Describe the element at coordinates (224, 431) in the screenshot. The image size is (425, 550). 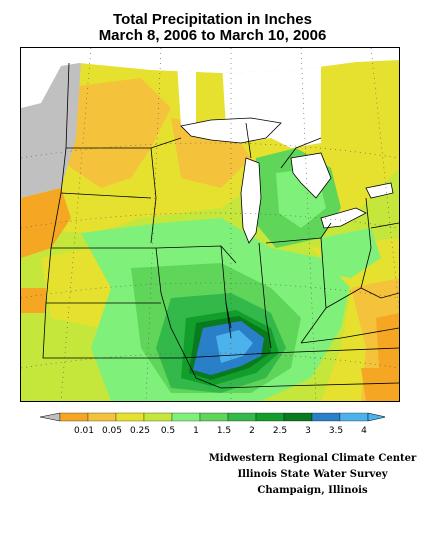
I see `legend-label-1.5: 1.5` at that location.